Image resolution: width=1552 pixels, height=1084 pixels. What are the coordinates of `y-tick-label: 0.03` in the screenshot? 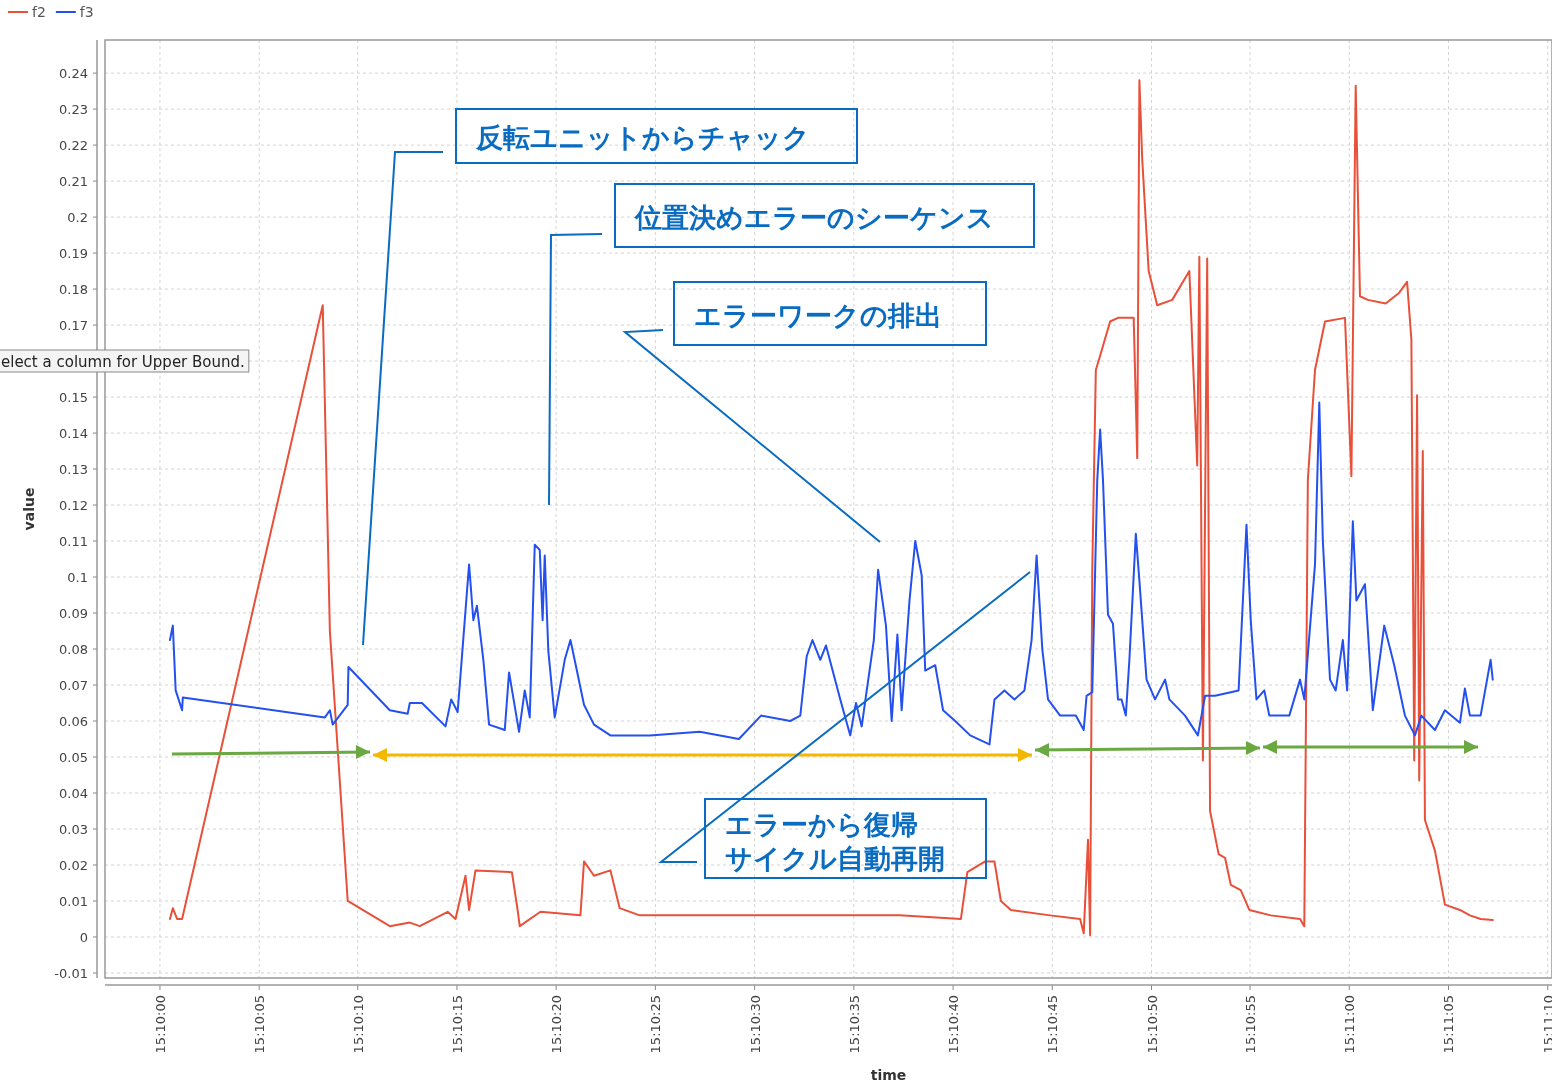 It's located at (73, 829).